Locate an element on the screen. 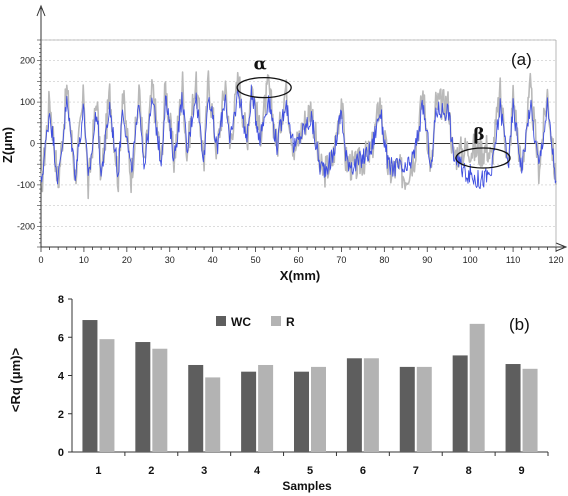 The width and height of the screenshot is (568, 496). y-axis-arrow is located at coordinates (41, 10).